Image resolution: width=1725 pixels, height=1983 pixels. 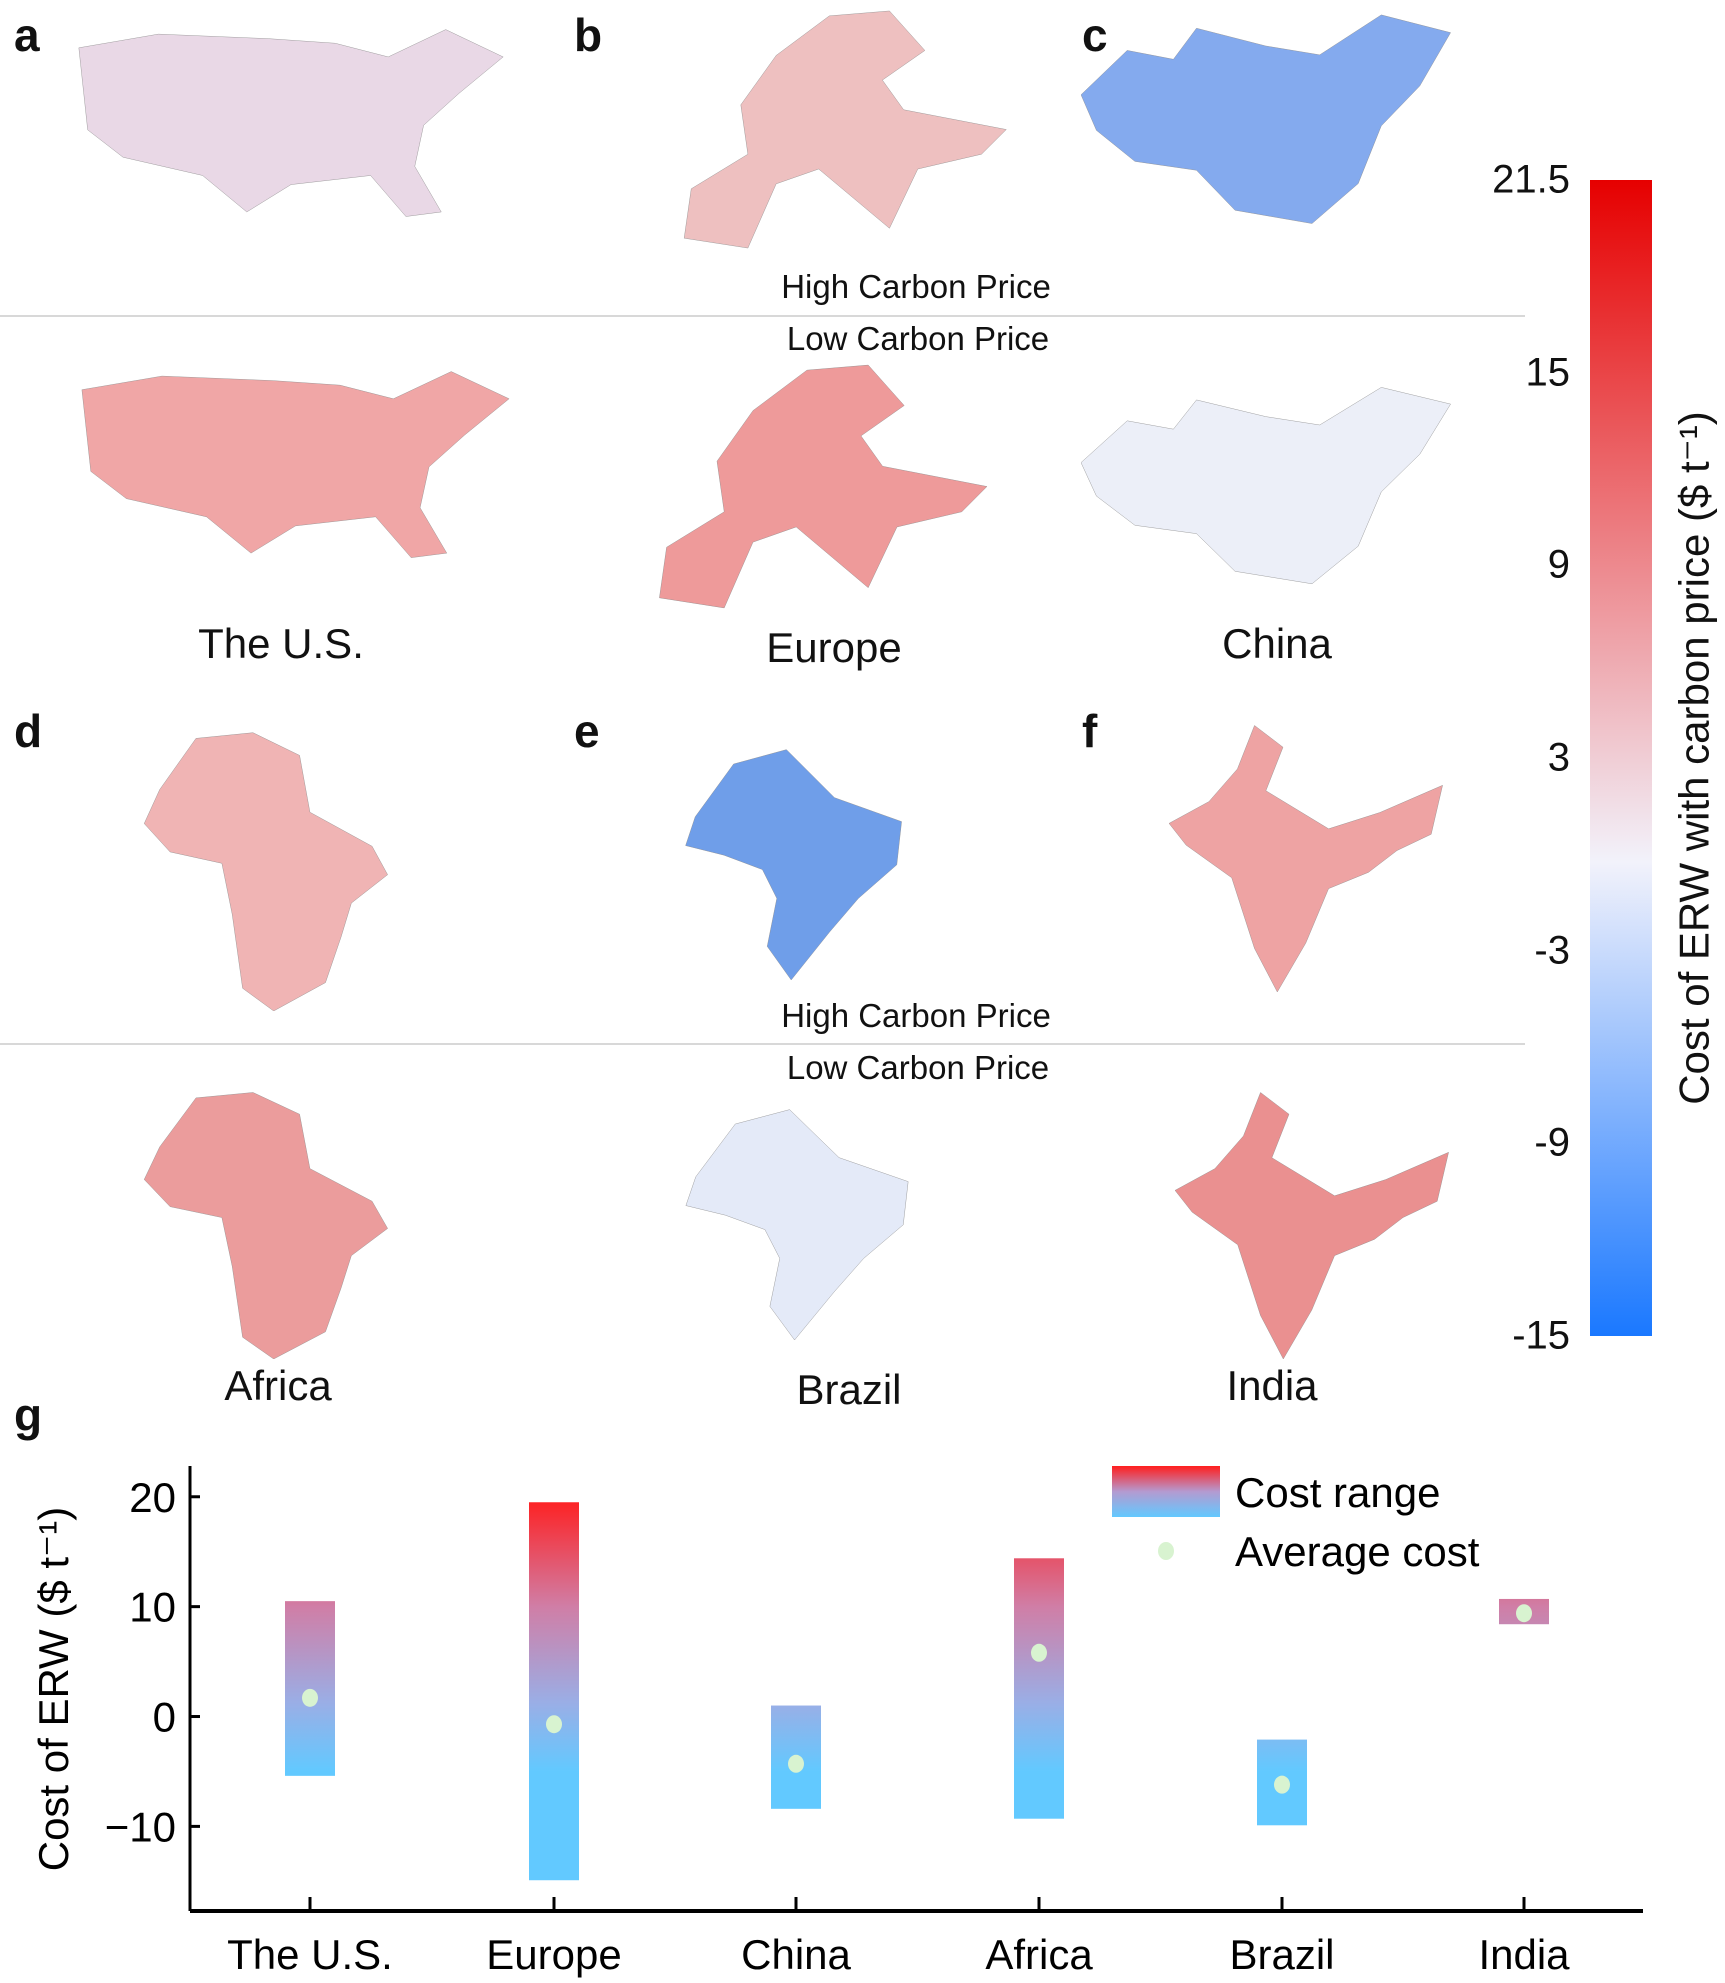 I want to click on x-tick-label: Europe, so click(x=553, y=1954).